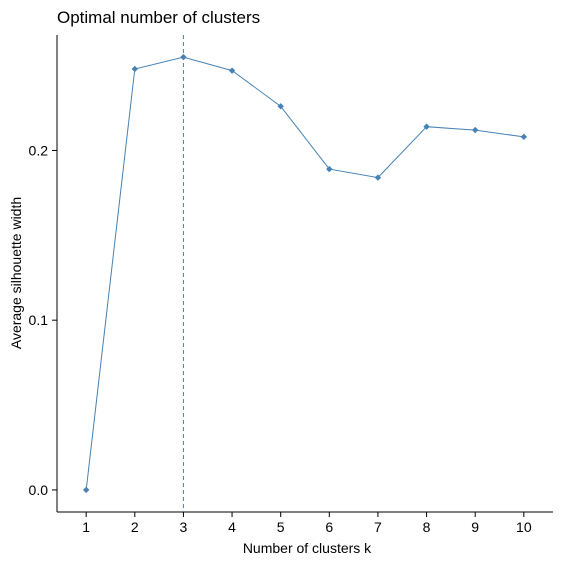 The width and height of the screenshot is (565, 569). What do you see at coordinates (39, 320) in the screenshot?
I see `y-tick-label: 0.1` at bounding box center [39, 320].